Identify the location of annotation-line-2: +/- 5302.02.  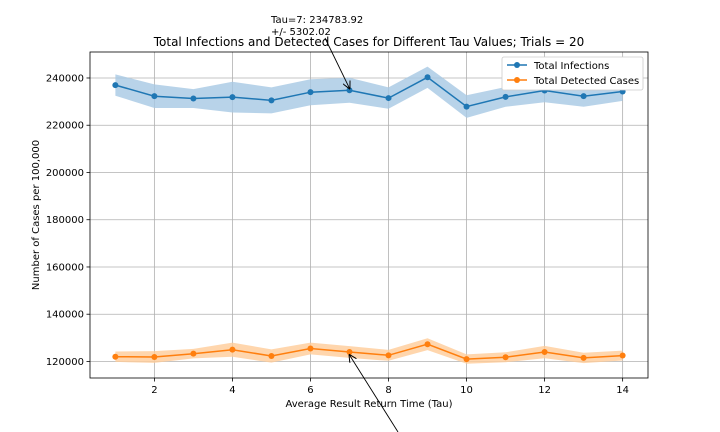
(301, 32).